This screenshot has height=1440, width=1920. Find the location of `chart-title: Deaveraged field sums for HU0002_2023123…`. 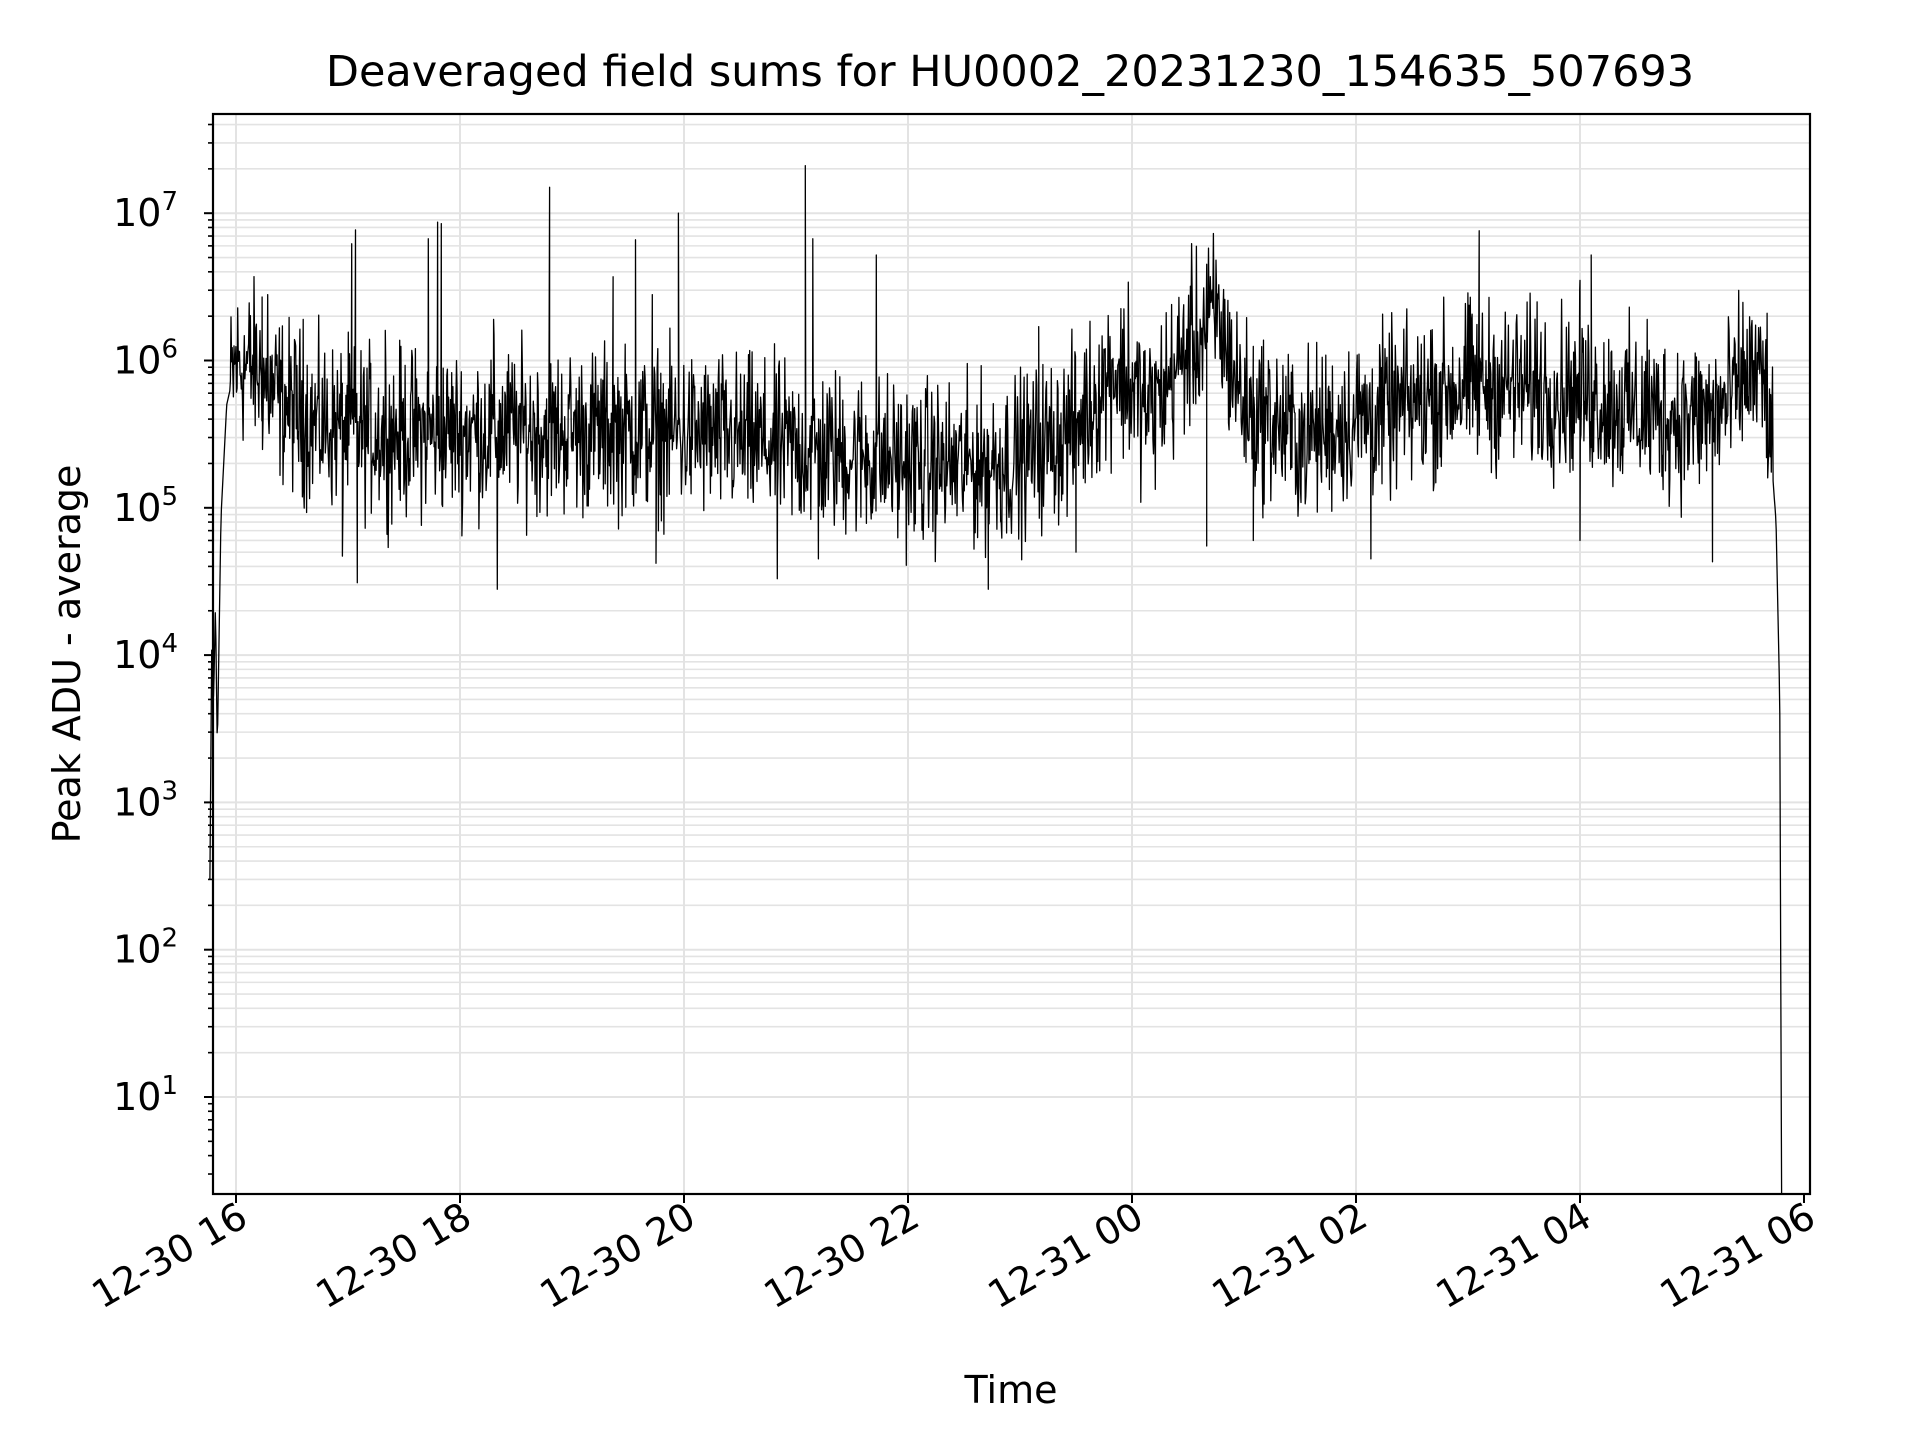

chart-title: Deaveraged field sums for HU0002_2023123… is located at coordinates (1010, 72).